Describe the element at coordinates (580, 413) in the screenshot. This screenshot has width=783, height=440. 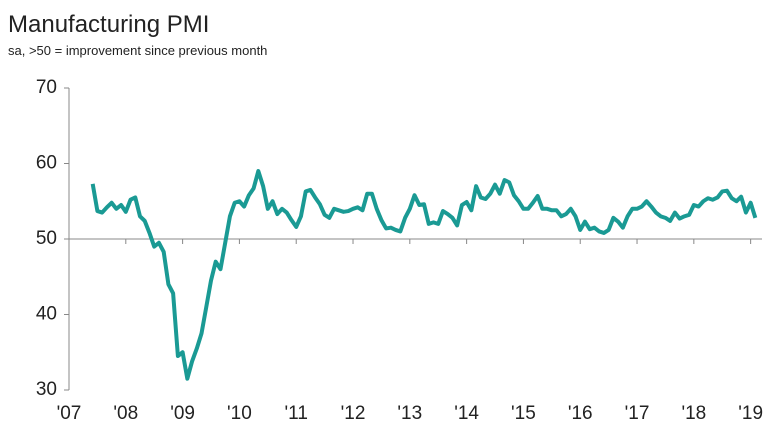
I see `x-tick-label: '16` at that location.